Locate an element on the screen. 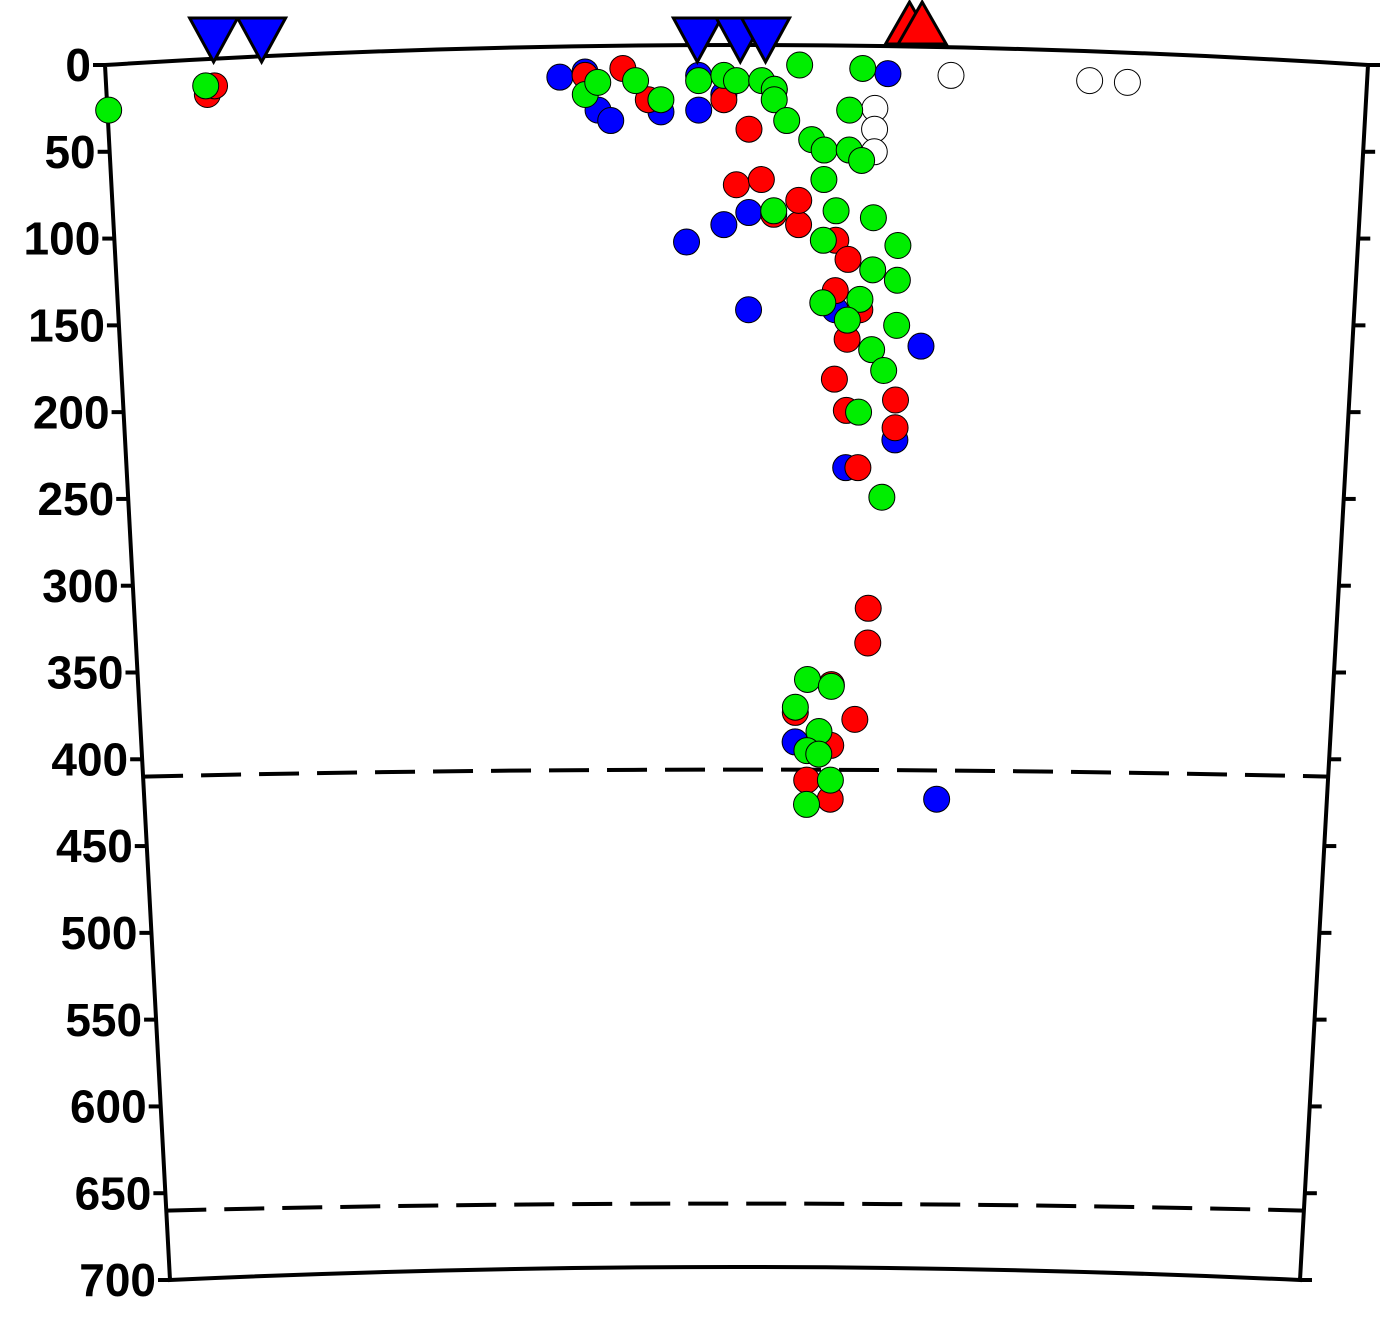 This screenshot has height=1317, width=1384. y-tick-label: 400 is located at coordinates (89, 759).